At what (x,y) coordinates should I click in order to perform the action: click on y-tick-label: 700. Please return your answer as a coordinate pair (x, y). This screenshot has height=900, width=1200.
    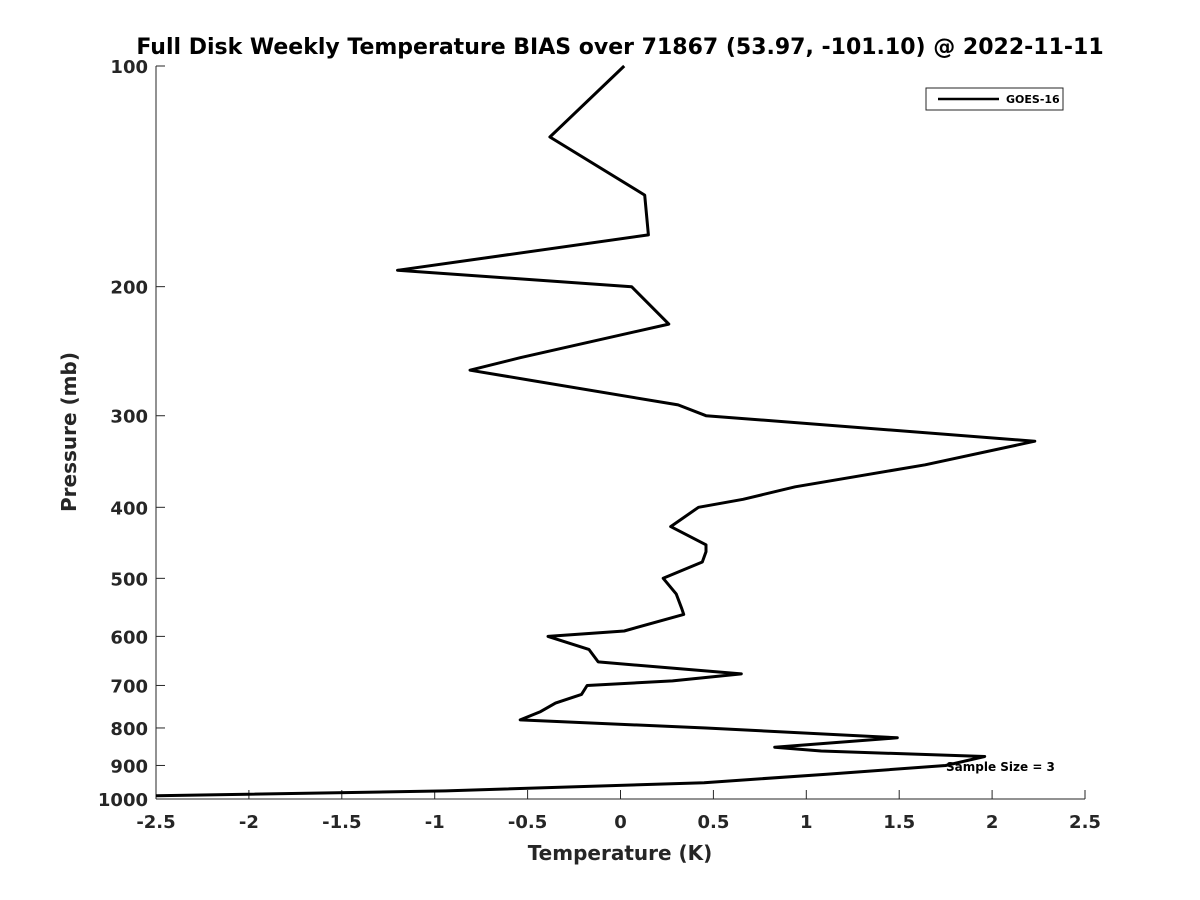
    Looking at the image, I should click on (129, 686).